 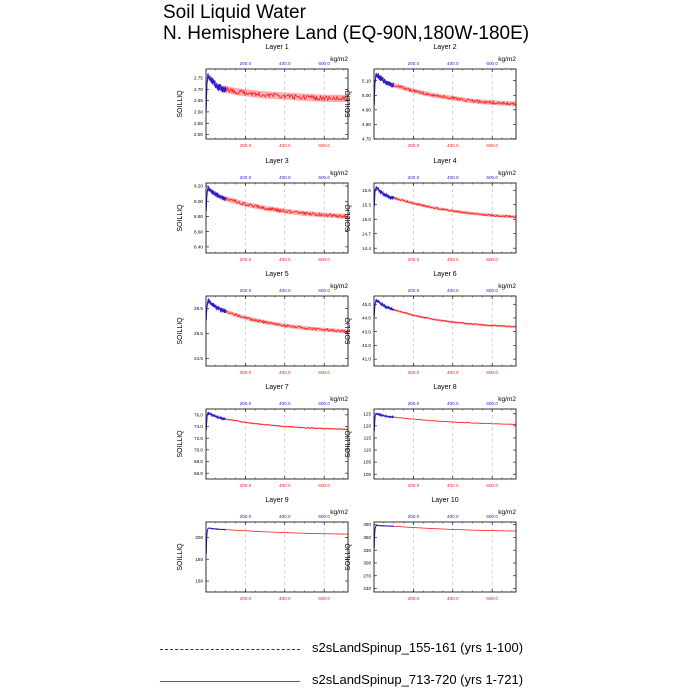 I want to click on y-tick-label: 5.00, so click(x=366, y=95).